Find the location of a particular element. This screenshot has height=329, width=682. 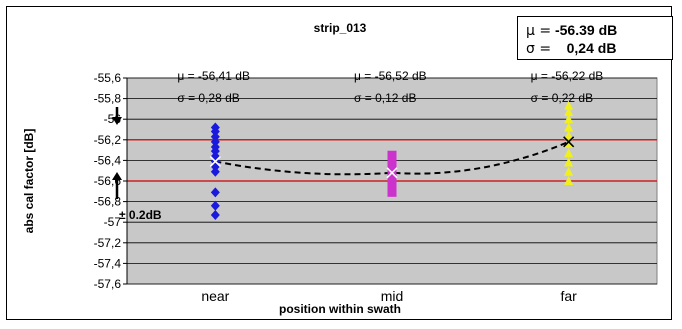

overall-mu-value: -56.39 dB is located at coordinates (586, 30).